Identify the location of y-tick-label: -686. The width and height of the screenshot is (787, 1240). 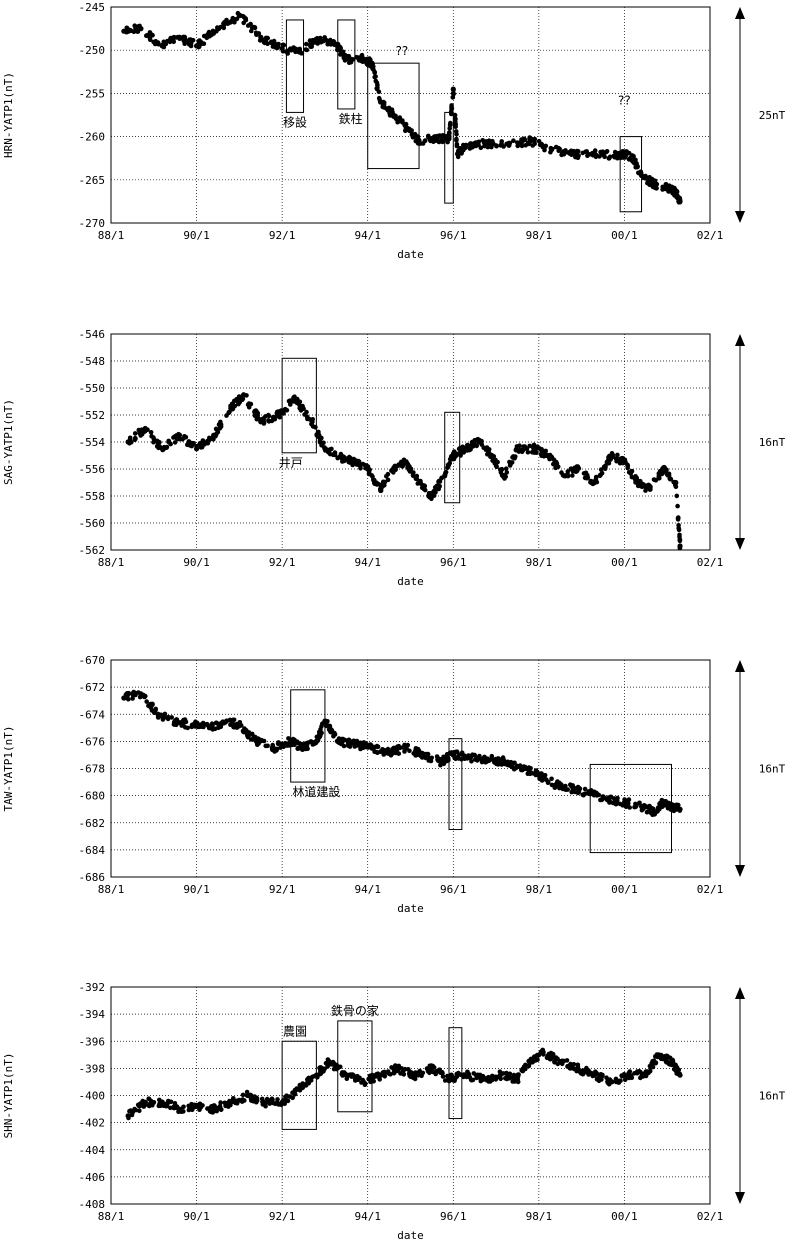
(92, 877).